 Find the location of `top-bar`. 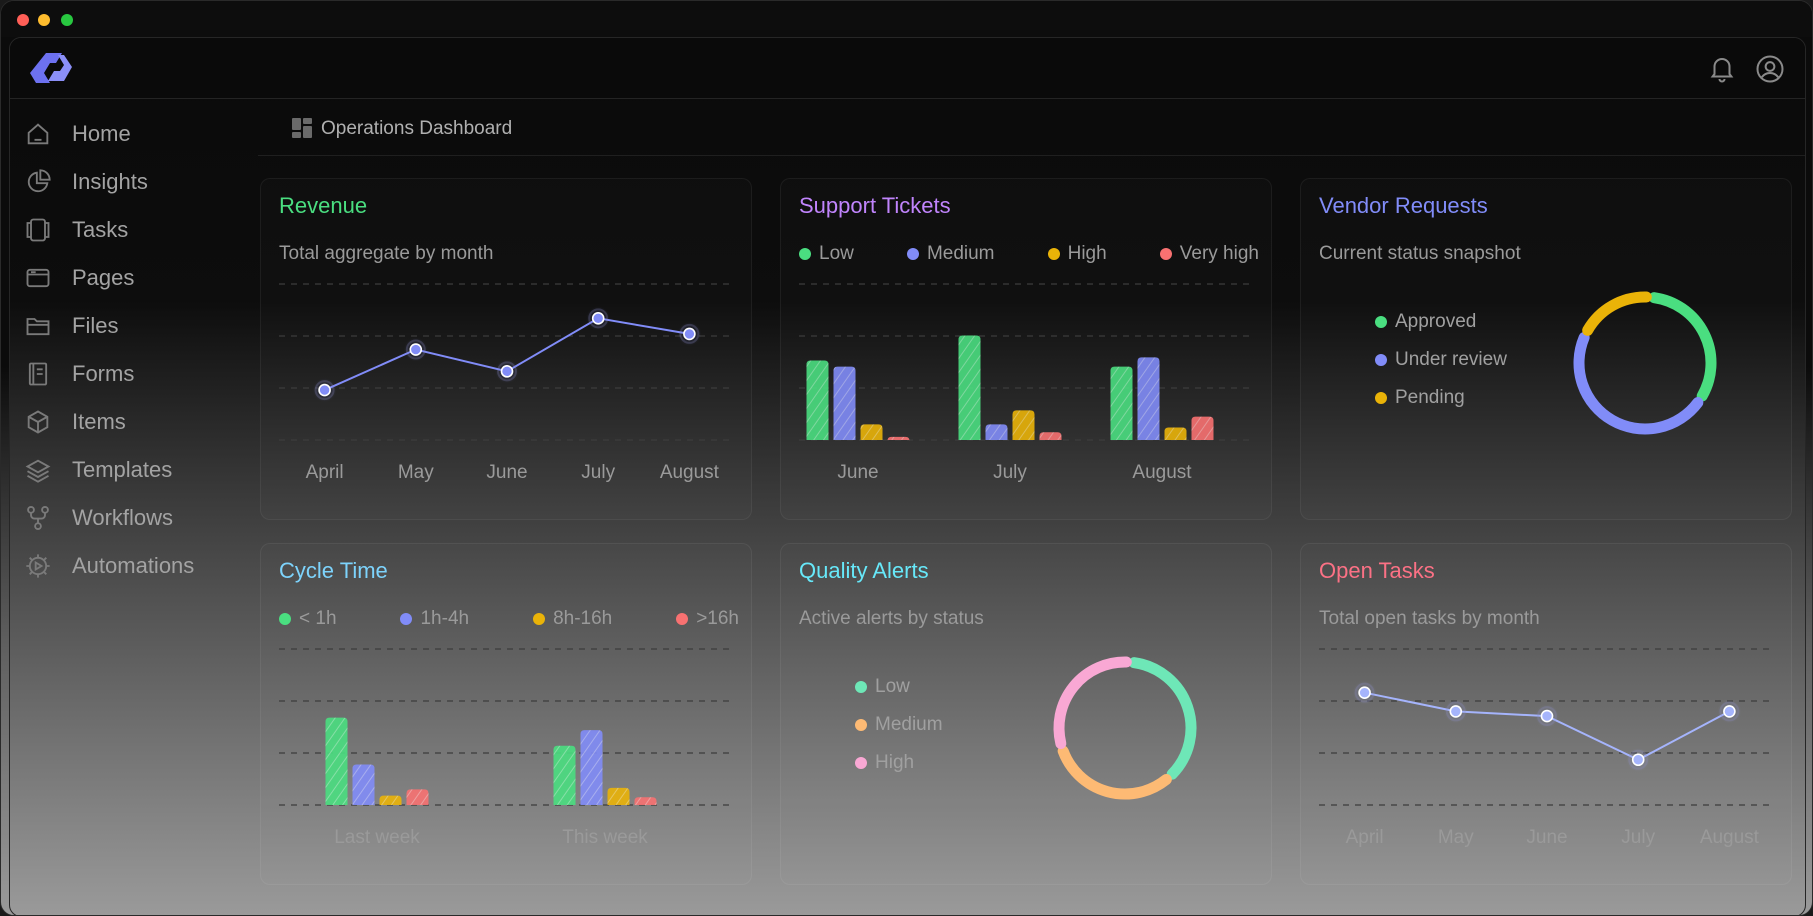

top-bar is located at coordinates (907, 68).